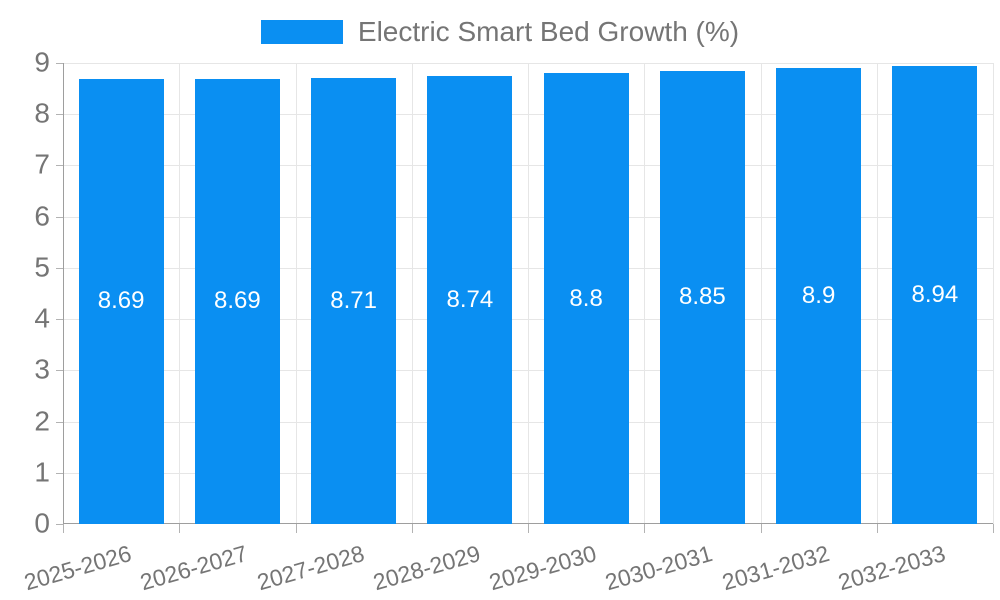  I want to click on chart-legend: Electric Smart Bed Growth (%), so click(500, 32).